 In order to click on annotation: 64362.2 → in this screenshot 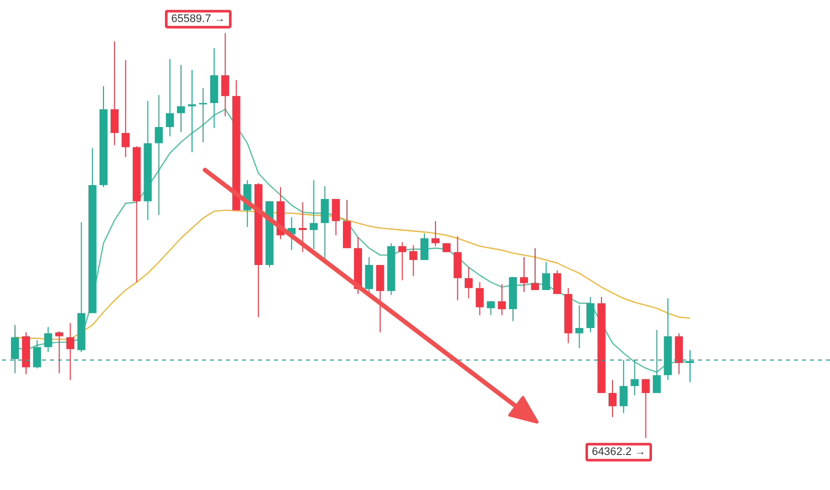, I will do `click(619, 452)`.